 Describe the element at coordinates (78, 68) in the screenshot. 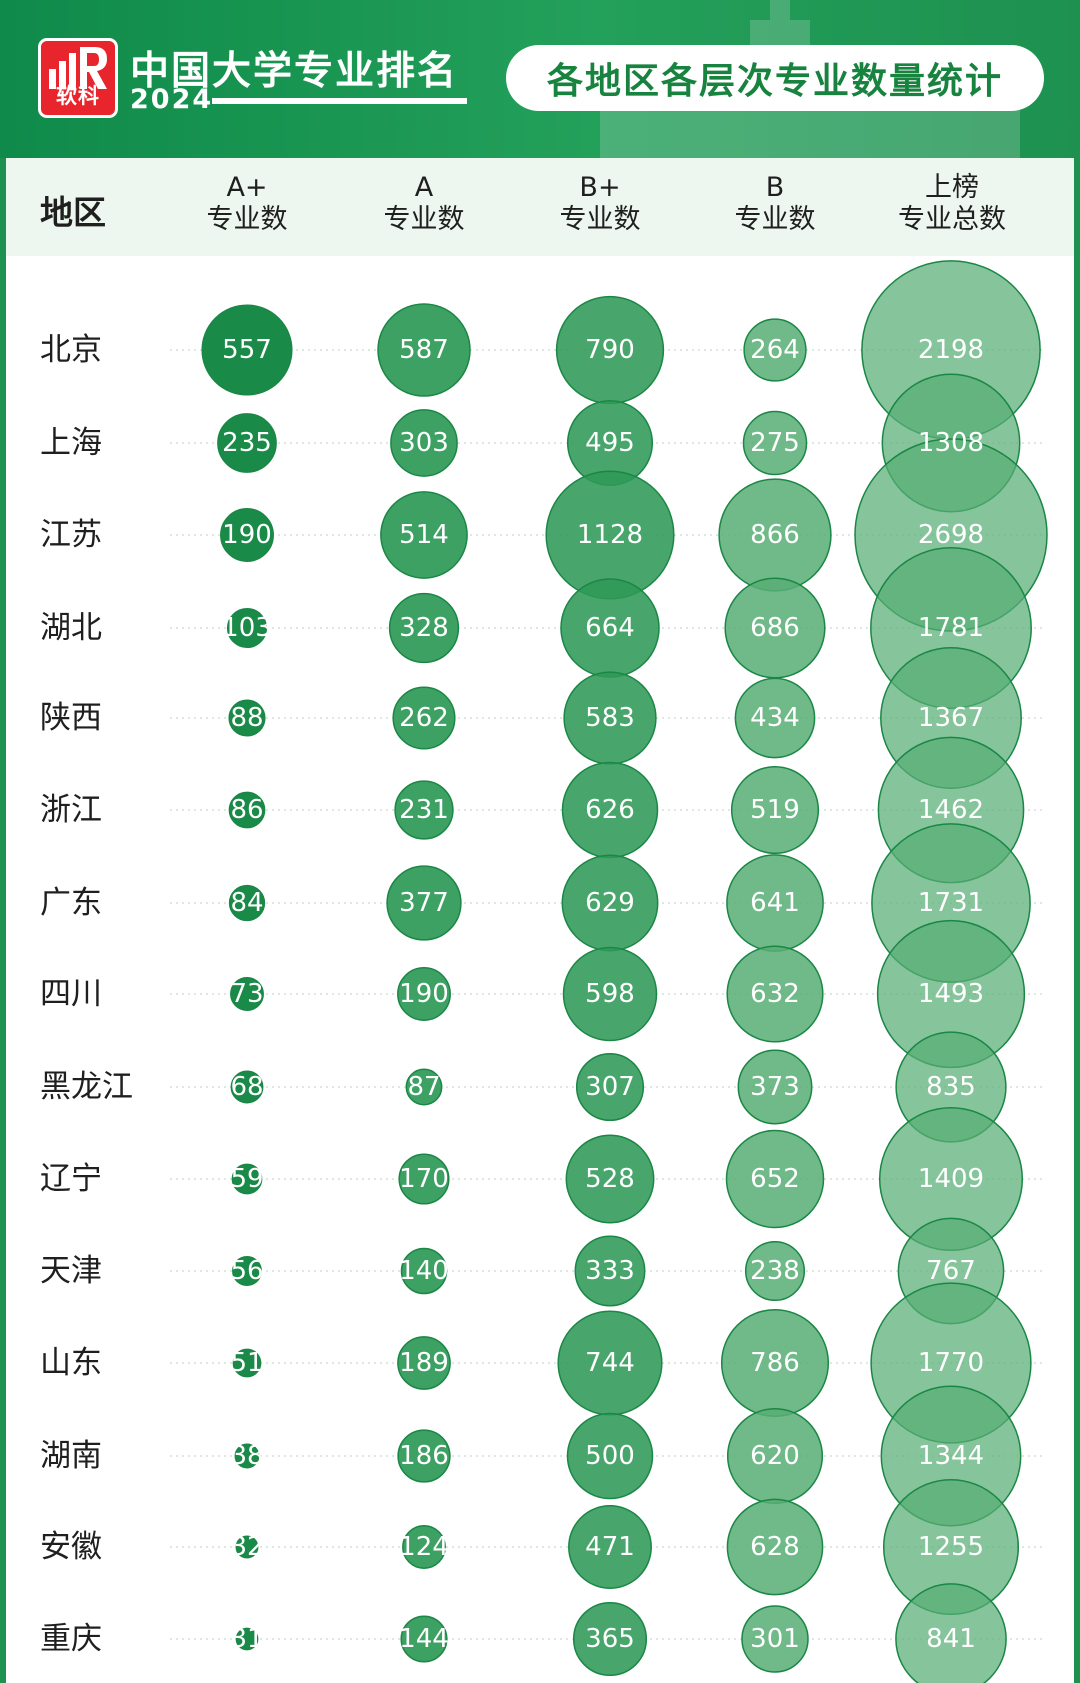

I see `logo-bars-icon` at that location.